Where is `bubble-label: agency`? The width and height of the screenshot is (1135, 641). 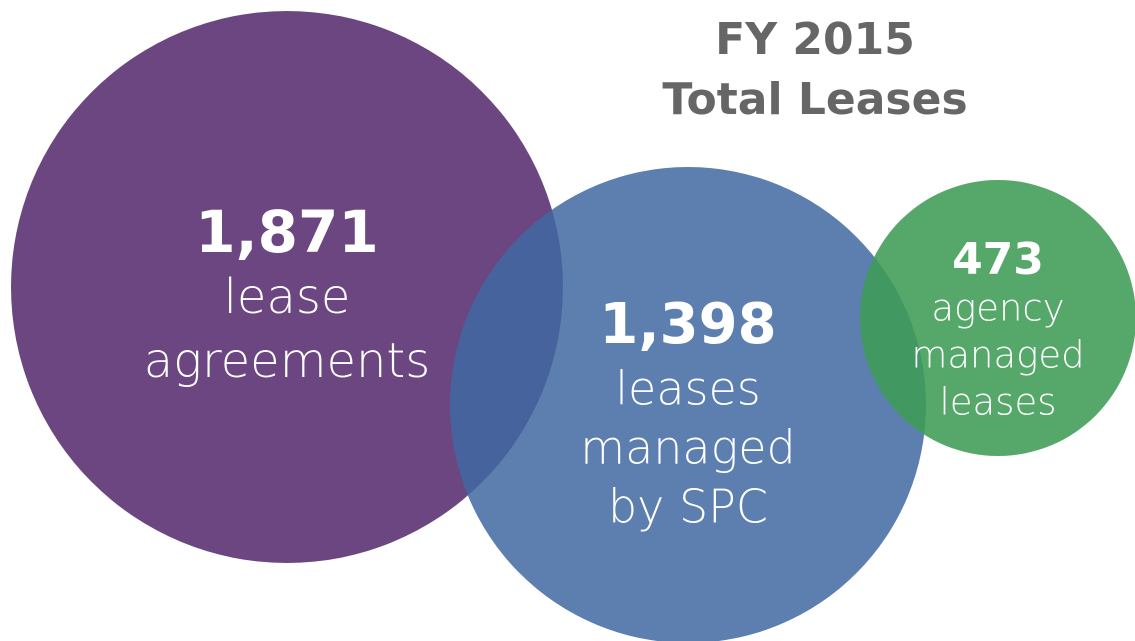 bubble-label: agency is located at coordinates (997, 308).